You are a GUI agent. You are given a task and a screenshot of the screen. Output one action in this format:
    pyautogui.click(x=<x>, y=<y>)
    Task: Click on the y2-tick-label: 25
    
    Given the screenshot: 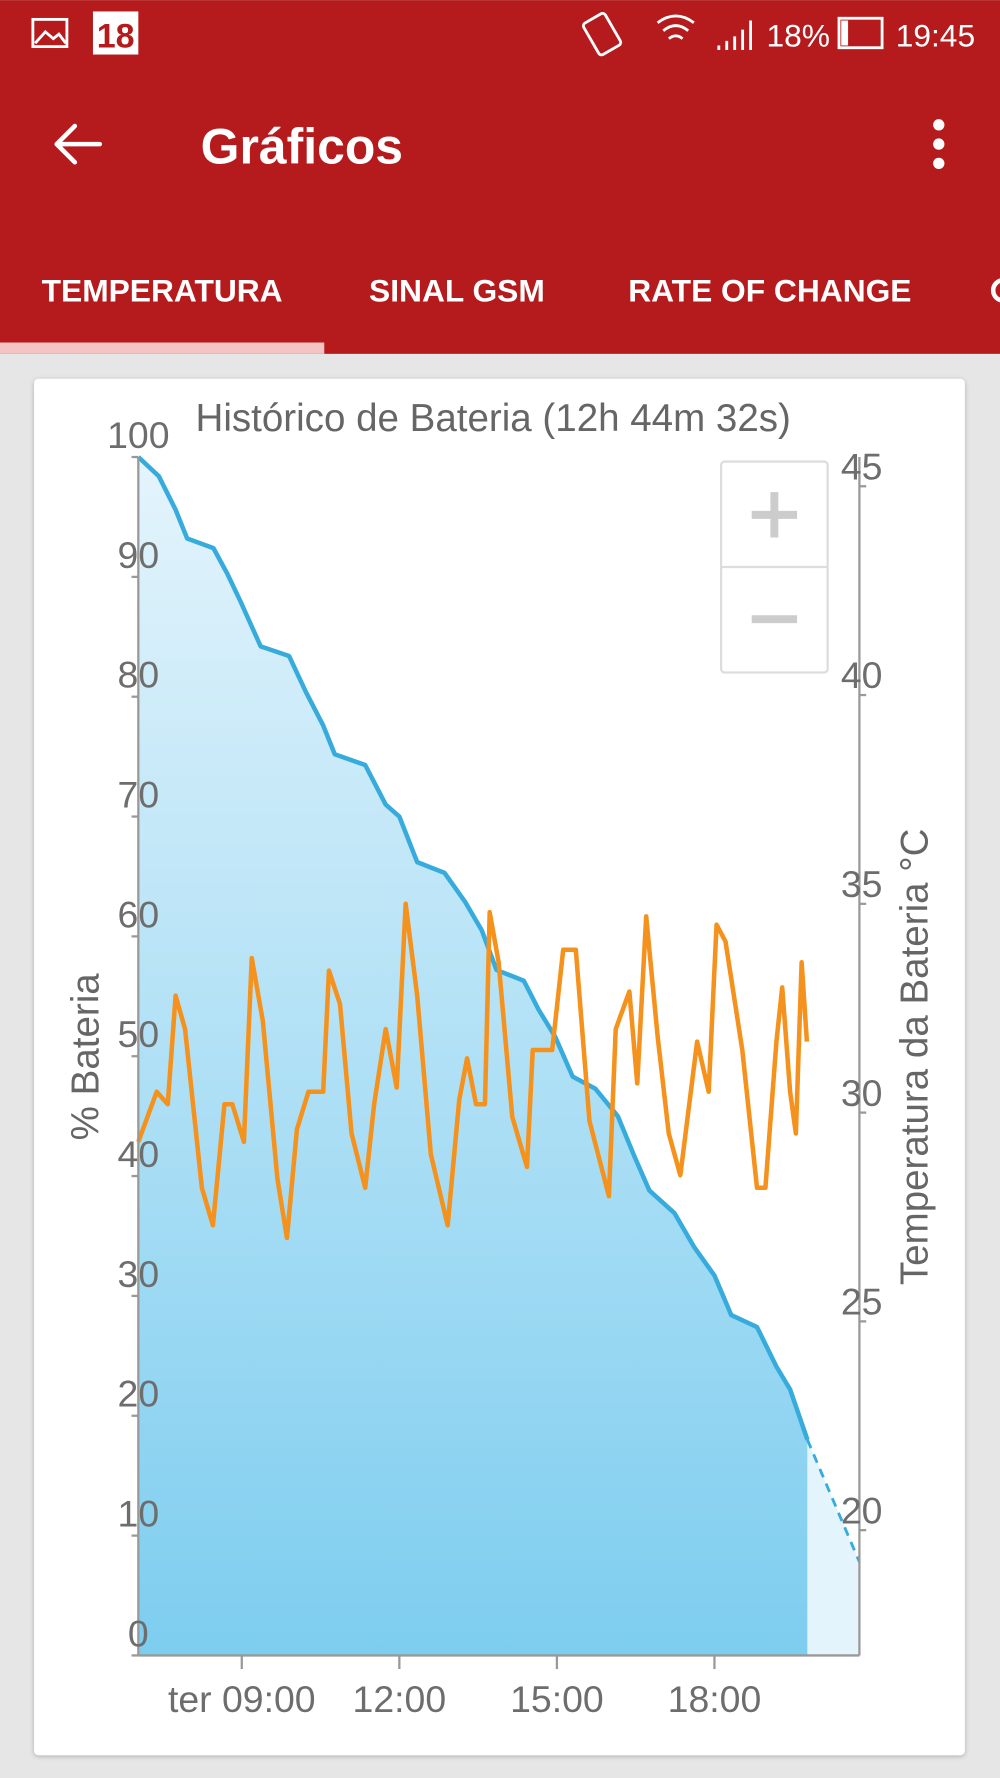 What is the action you would take?
    pyautogui.click(x=862, y=1302)
    